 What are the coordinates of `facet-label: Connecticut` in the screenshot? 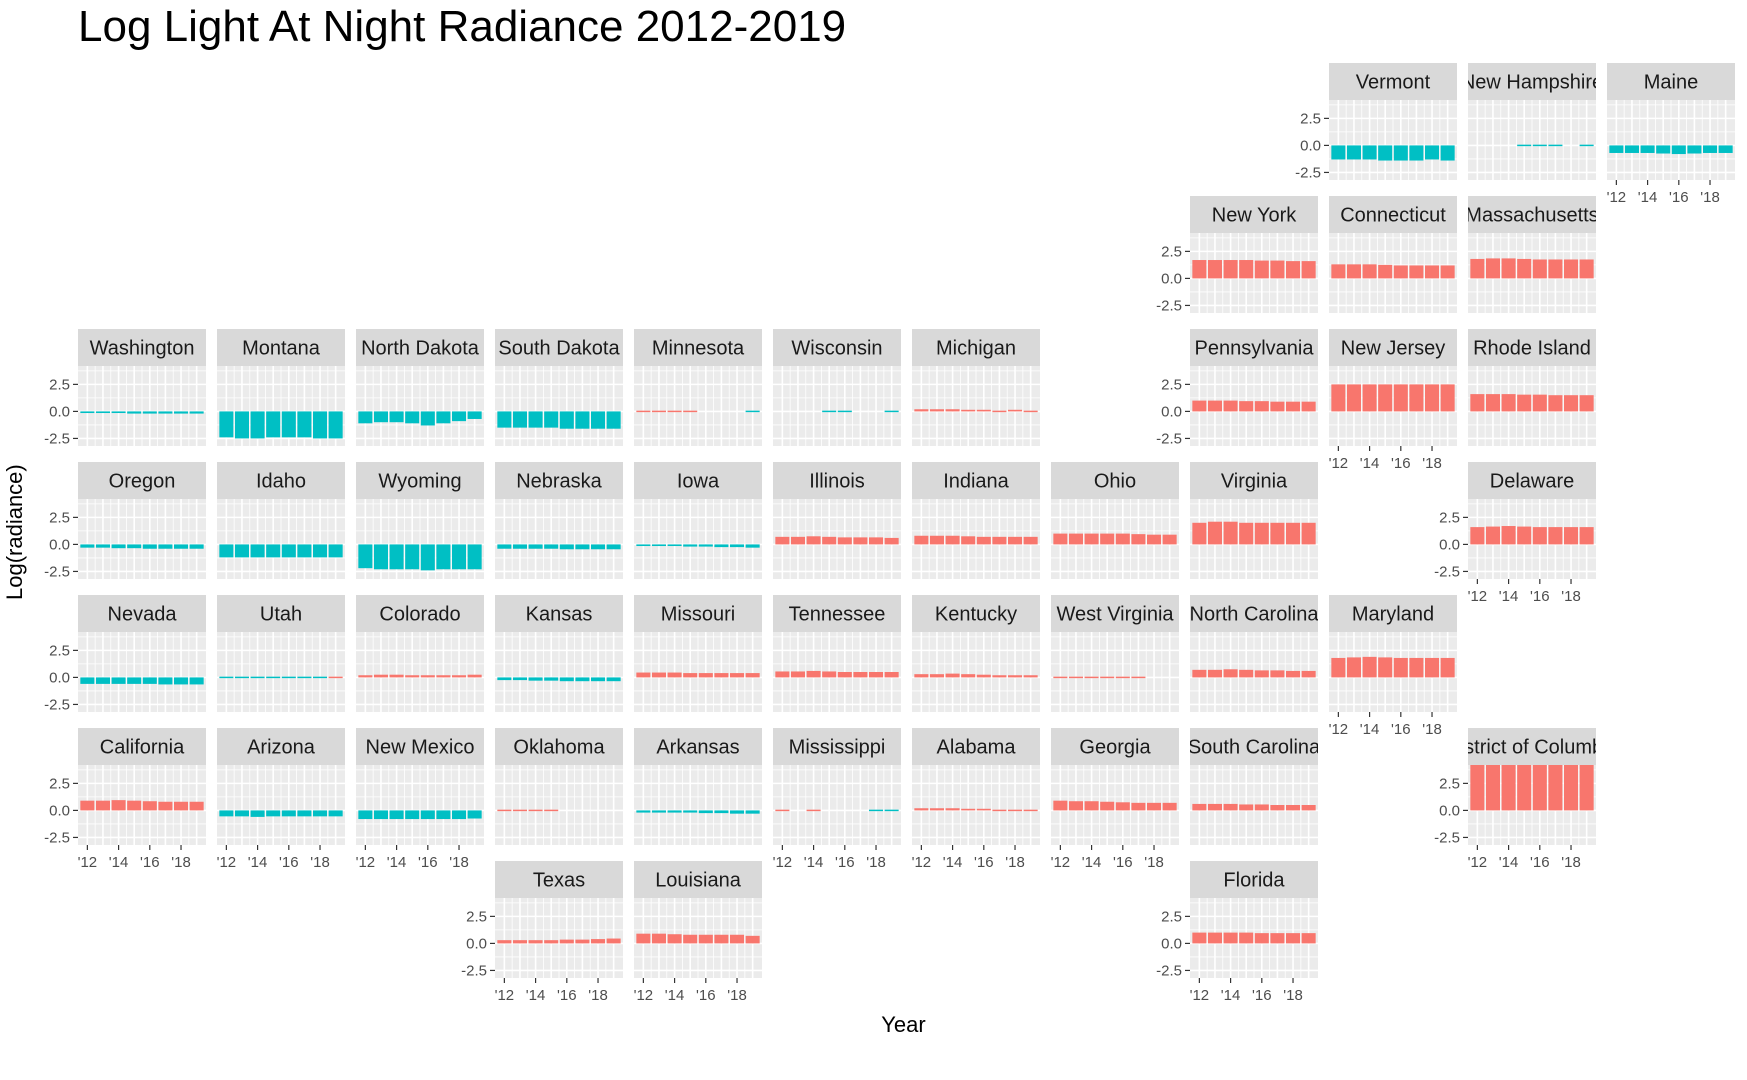 It's located at (1393, 216).